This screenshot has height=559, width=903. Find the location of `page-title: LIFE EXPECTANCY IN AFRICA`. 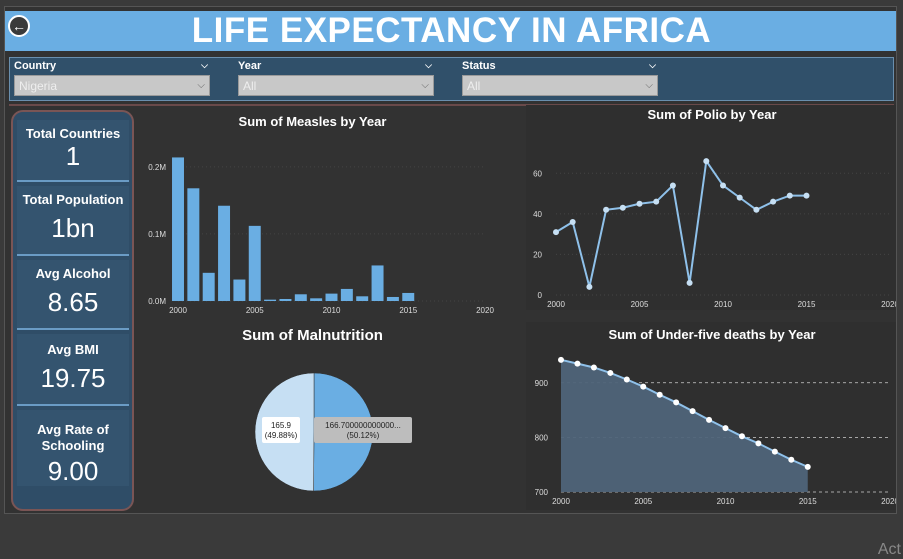

page-title: LIFE EXPECTANCY IN AFRICA is located at coordinates (451, 30).